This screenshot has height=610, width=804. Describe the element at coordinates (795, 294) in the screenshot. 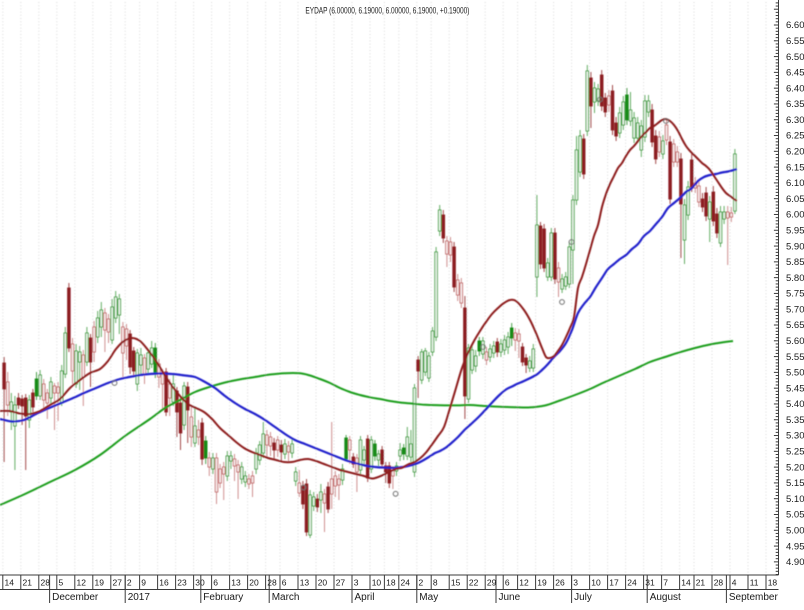

I see `svg-text: 5.75` at that location.